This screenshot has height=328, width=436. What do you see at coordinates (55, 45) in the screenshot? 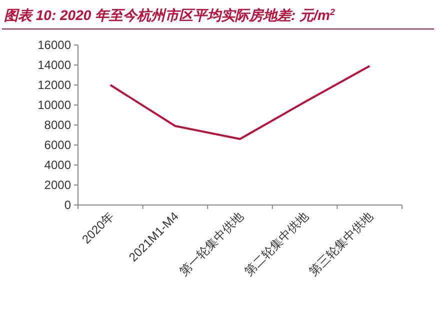
I see `y-tick-label: 16000` at bounding box center [55, 45].